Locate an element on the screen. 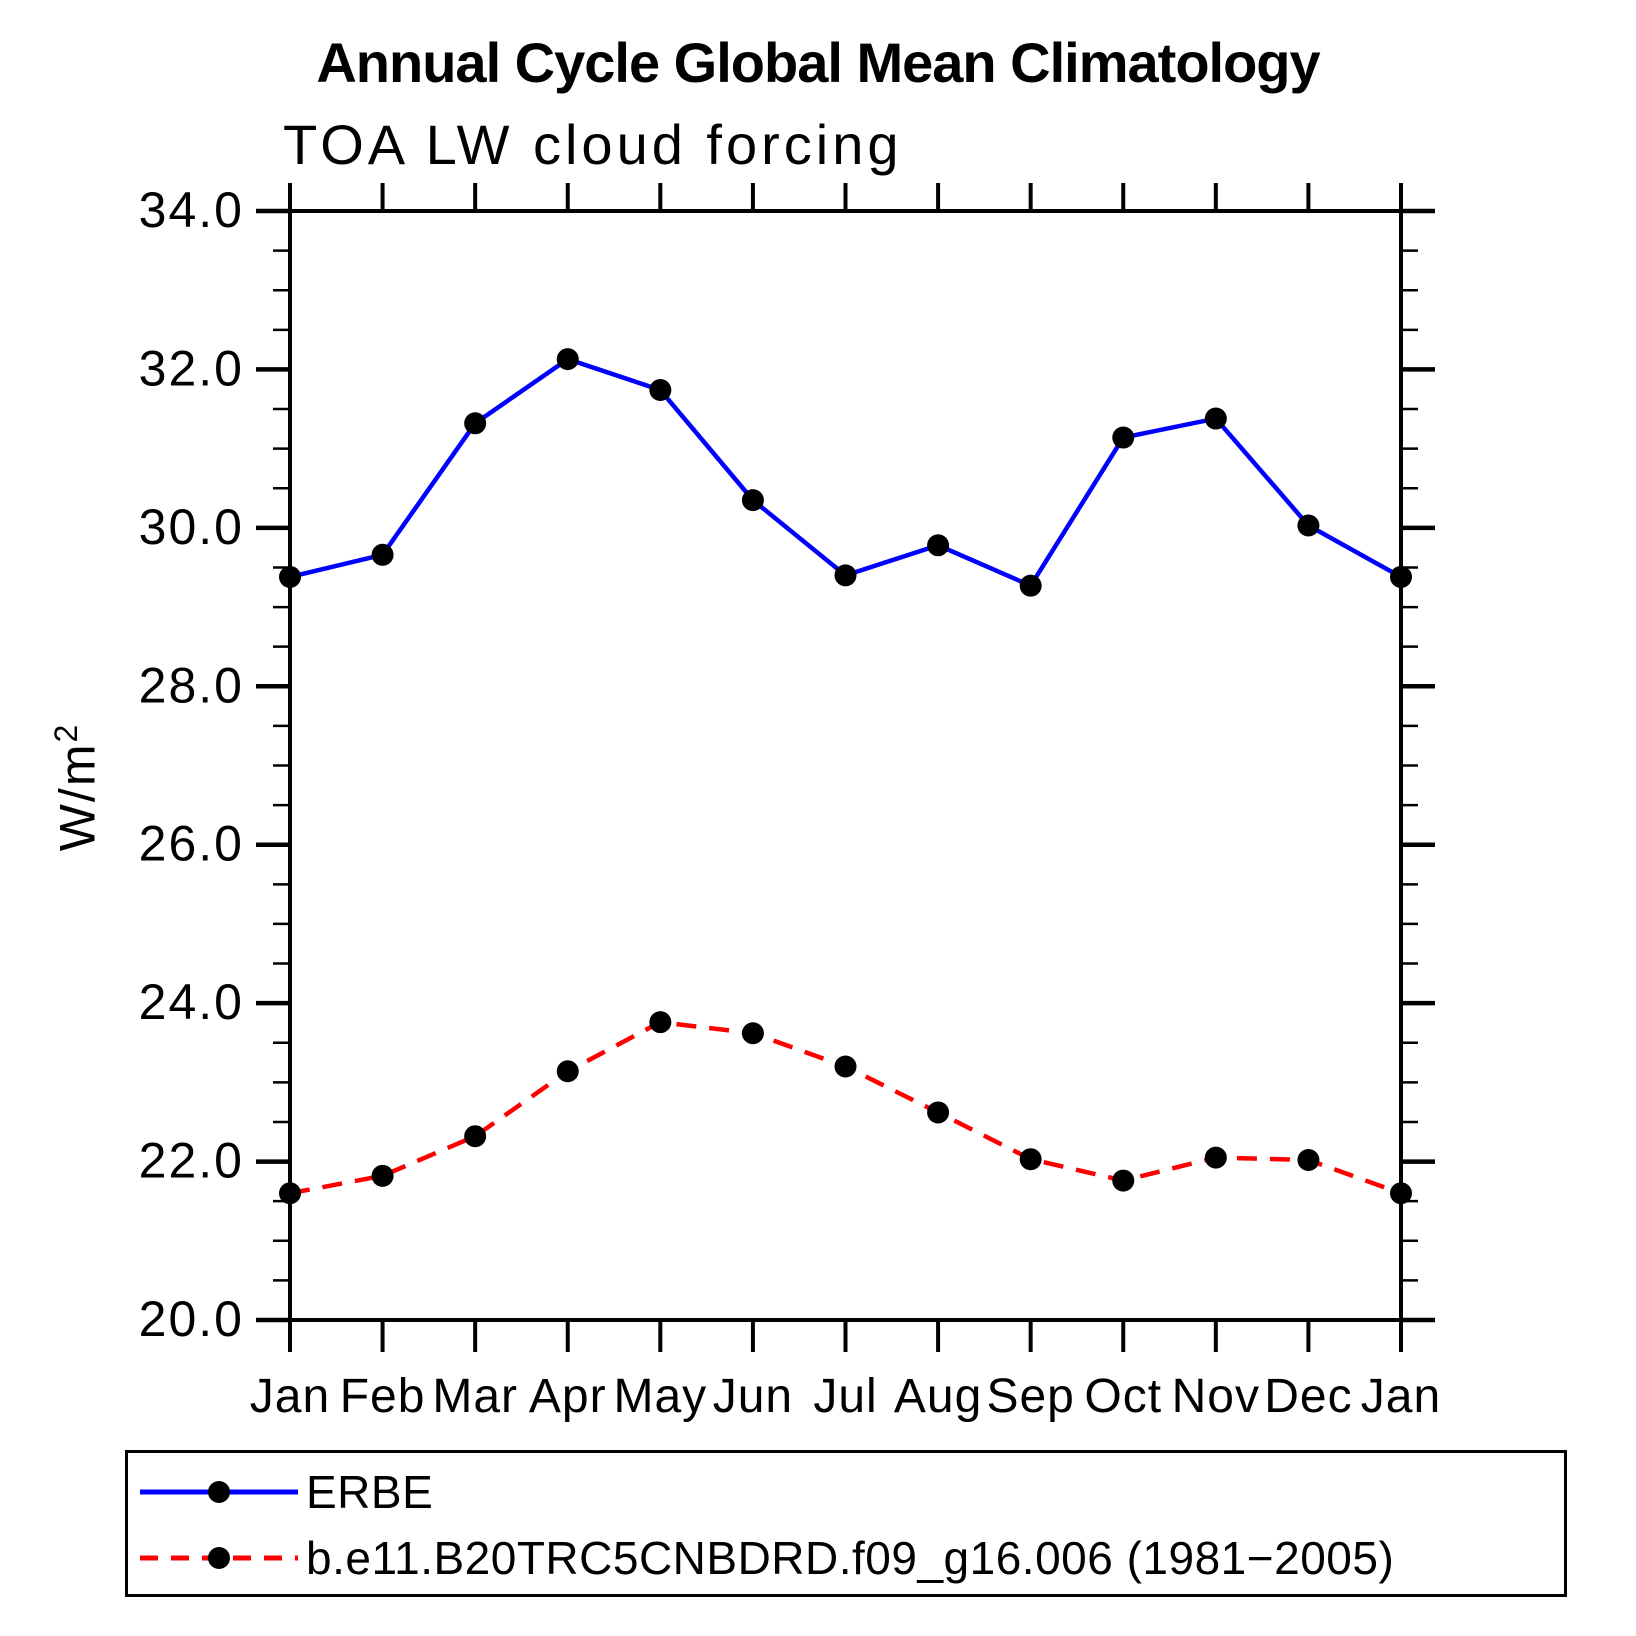 The height and width of the screenshot is (1636, 1636). x-tick-label: Oct is located at coordinates (1123, 1396).